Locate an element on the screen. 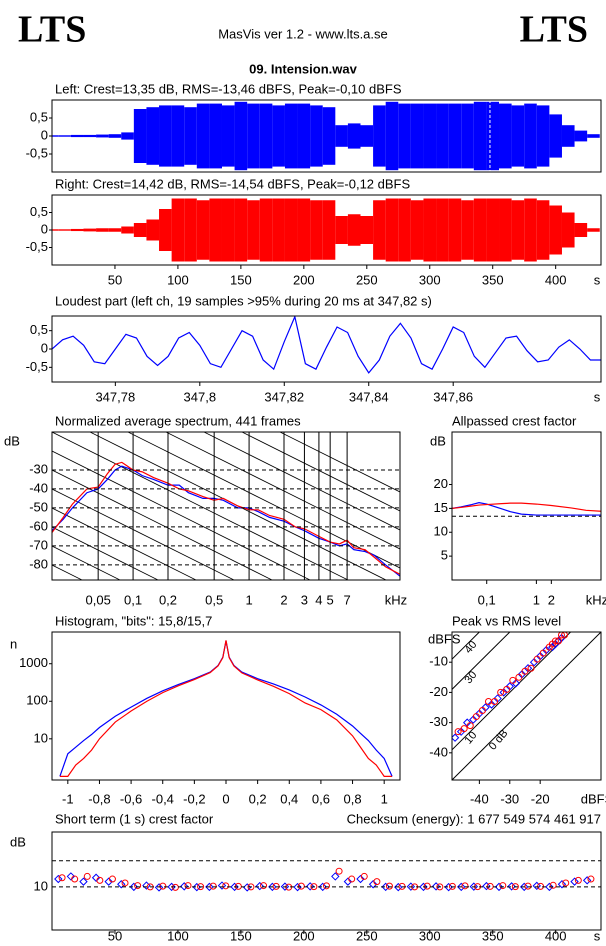 The height and width of the screenshot is (946, 606). x-tick-label: -30 is located at coordinates (509, 798).